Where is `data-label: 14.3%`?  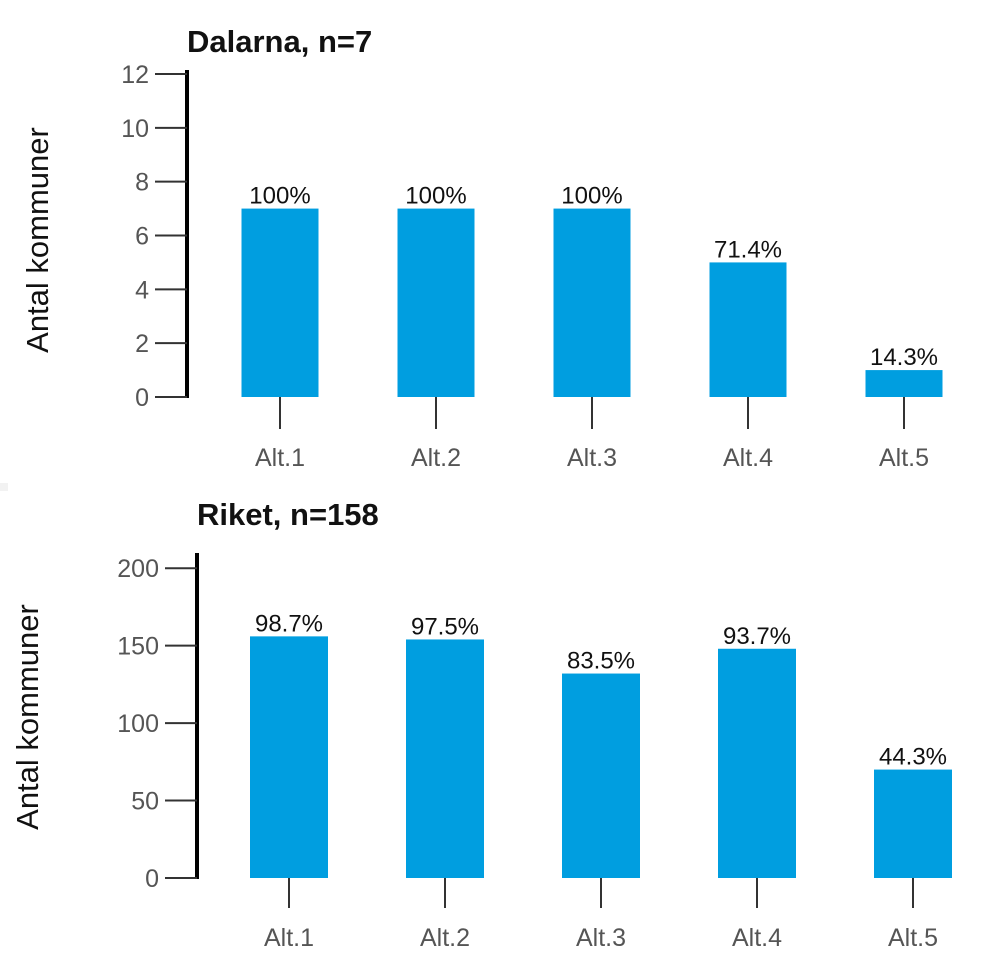
data-label: 14.3% is located at coordinates (904, 357).